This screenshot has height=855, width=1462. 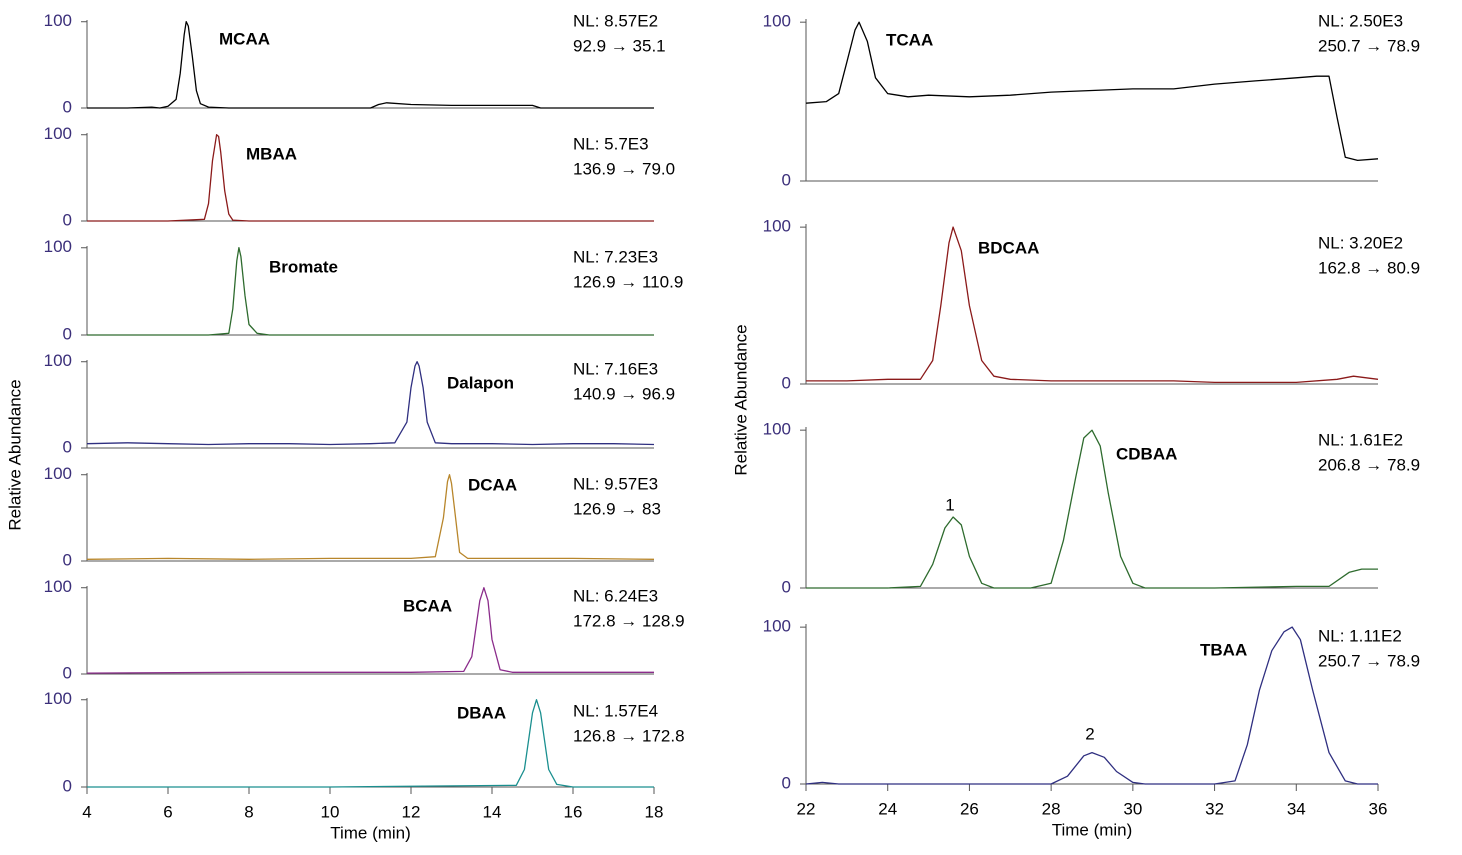 What do you see at coordinates (492, 484) in the screenshot?
I see `compound-name: DCAA` at bounding box center [492, 484].